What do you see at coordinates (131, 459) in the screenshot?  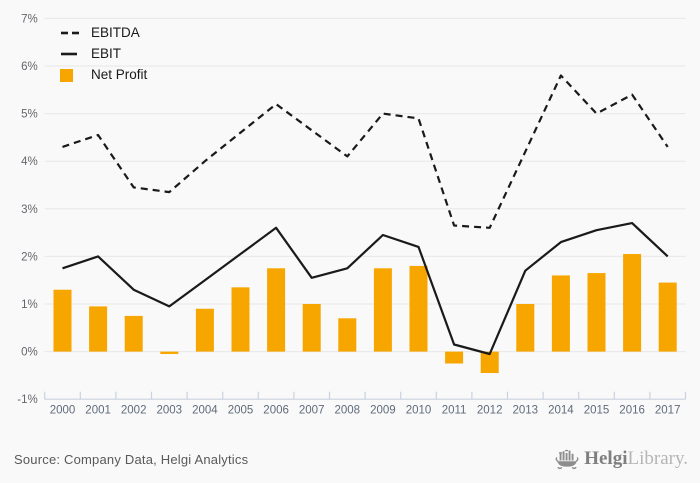 I see `source-note: Source: Company Data, Helgi Analytics` at bounding box center [131, 459].